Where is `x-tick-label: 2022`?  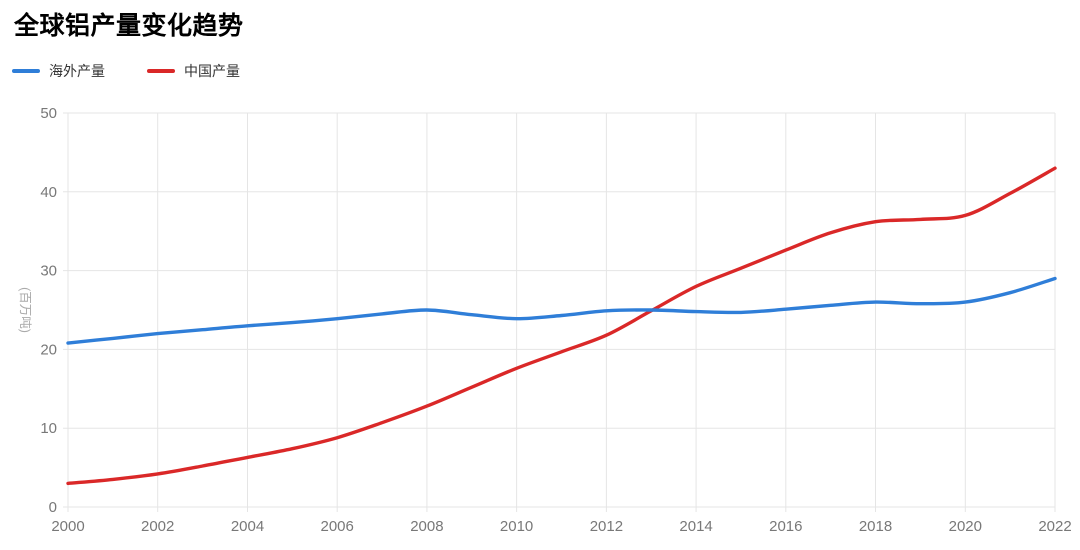
x-tick-label: 2022 is located at coordinates (1054, 526).